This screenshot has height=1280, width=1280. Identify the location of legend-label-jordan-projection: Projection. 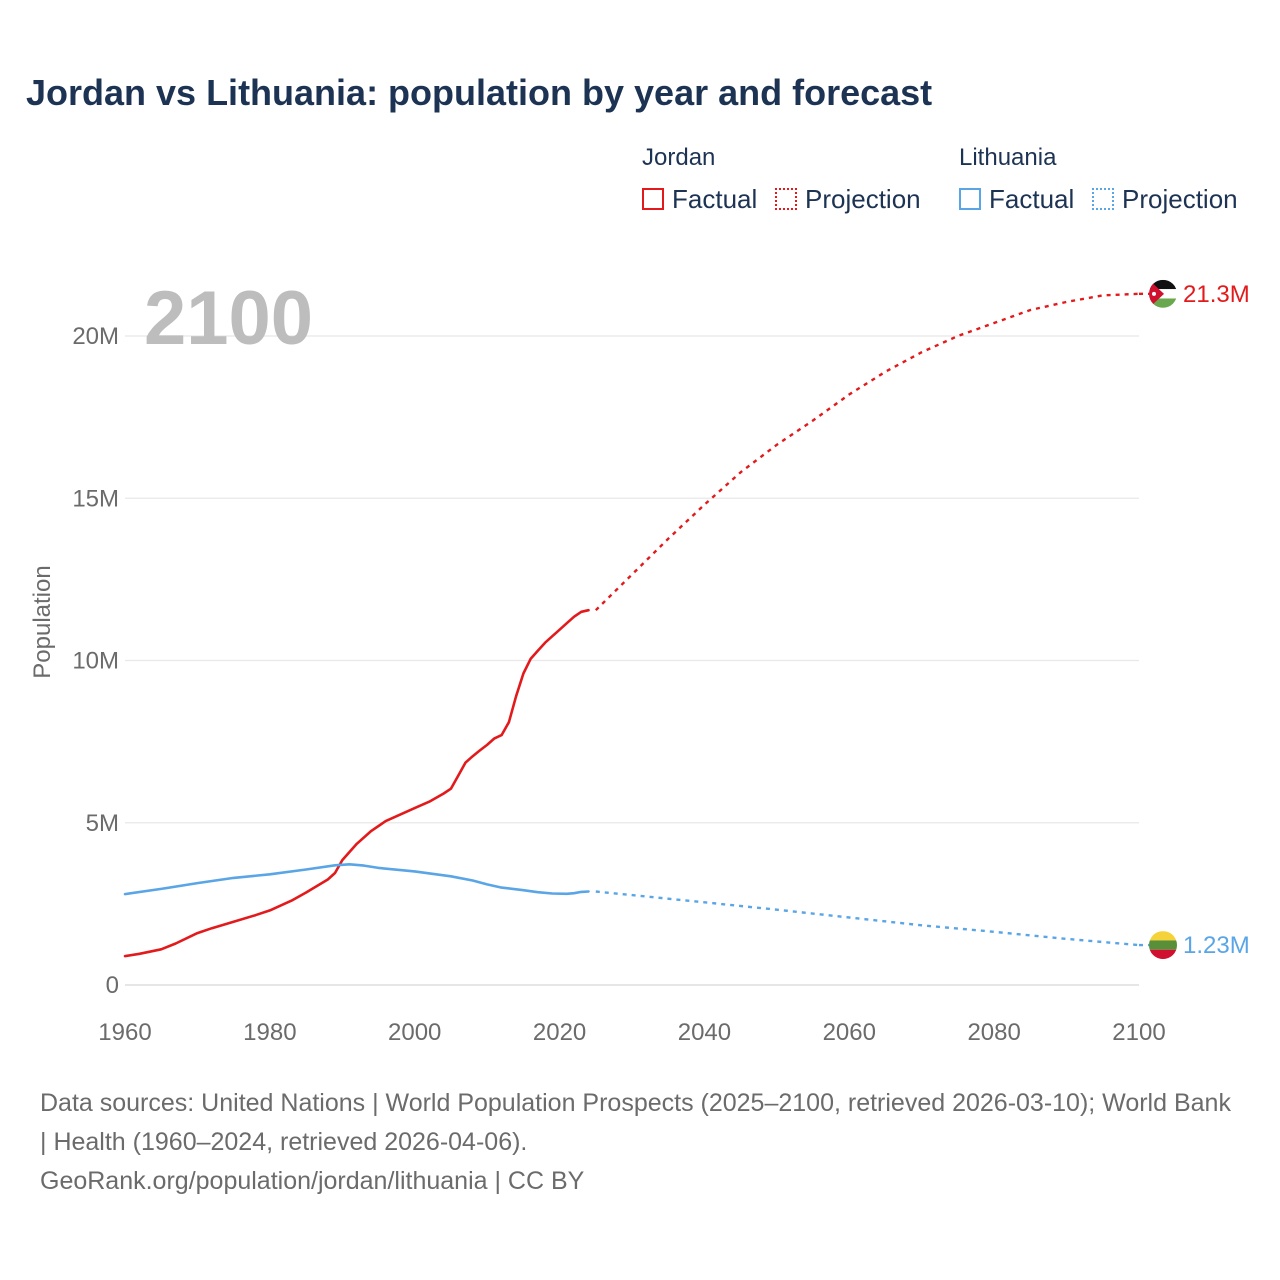
(863, 198).